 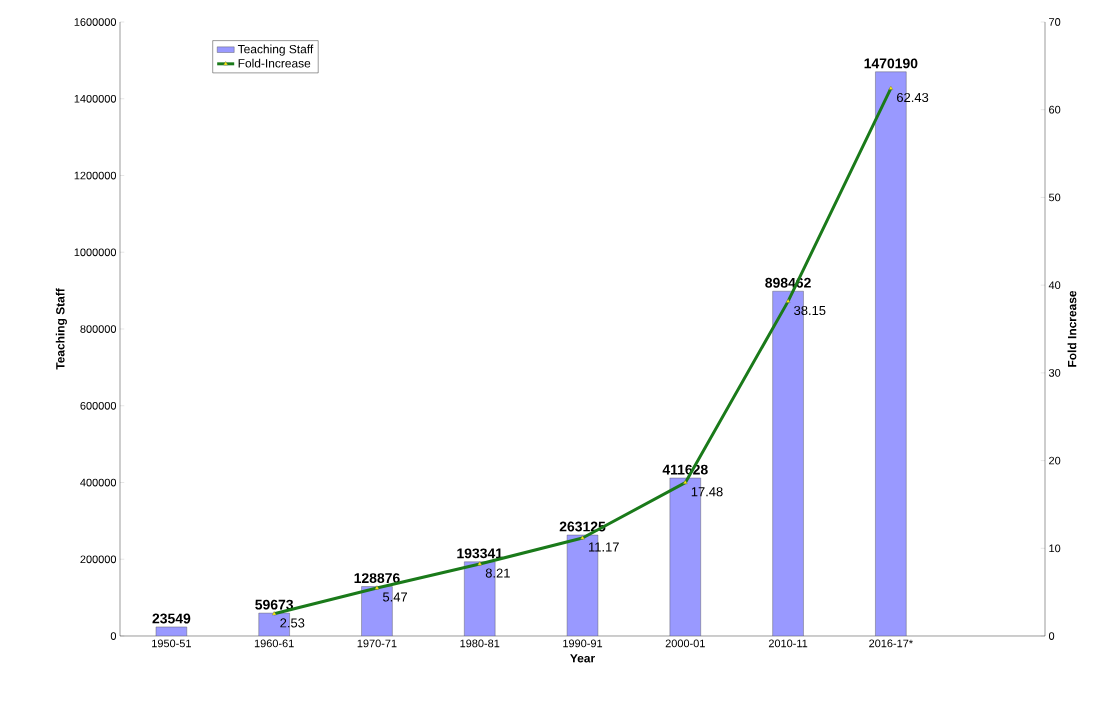 What do you see at coordinates (1055, 109) in the screenshot?
I see `y2-tick-label: 60` at bounding box center [1055, 109].